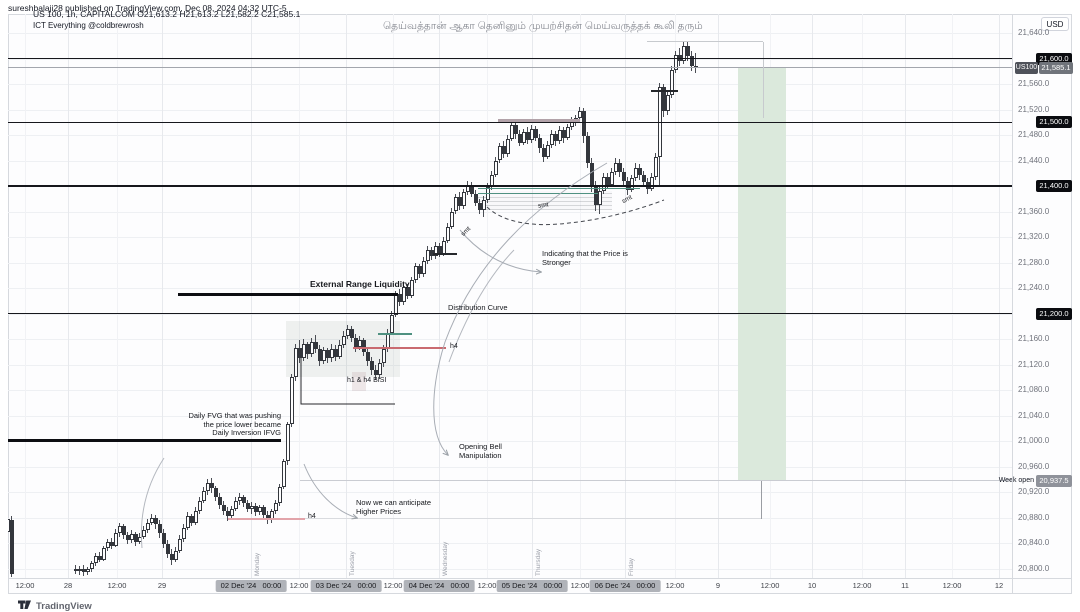  I want to click on currency-toggle-button: USD, so click(1055, 24).